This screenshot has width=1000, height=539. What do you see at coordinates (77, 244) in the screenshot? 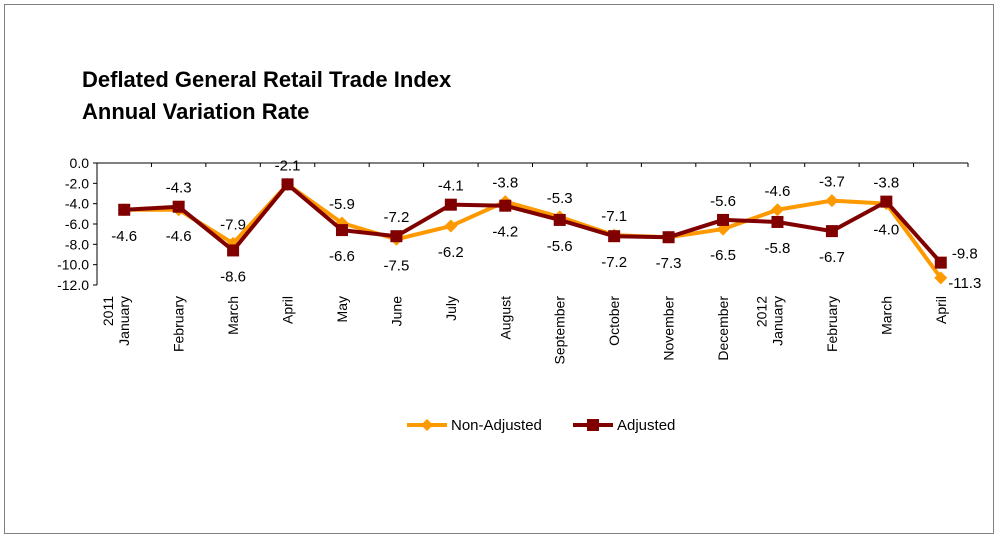
I see `y-tick-label: -8.0` at bounding box center [77, 244].